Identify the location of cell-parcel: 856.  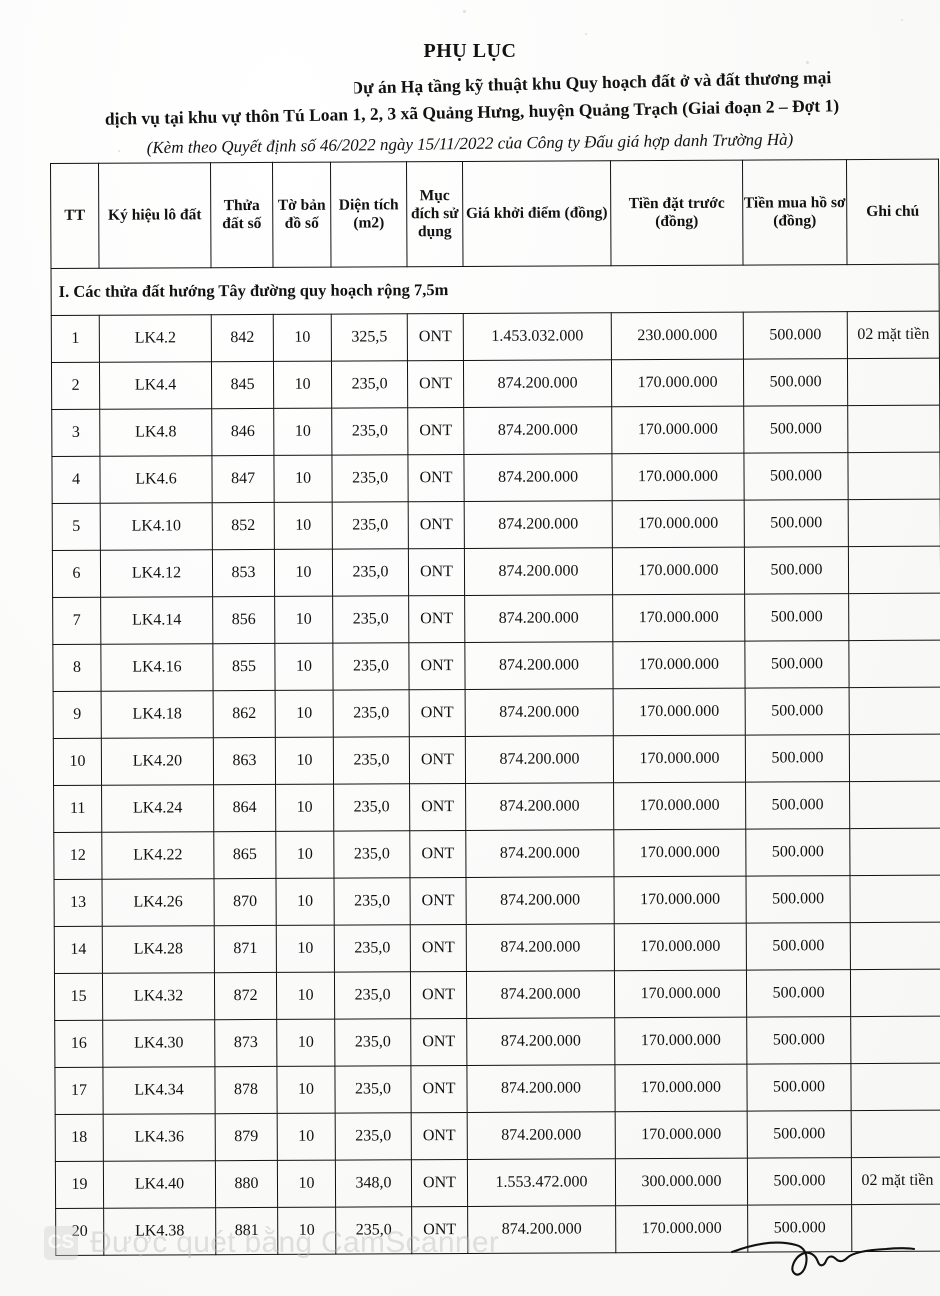
(243, 620).